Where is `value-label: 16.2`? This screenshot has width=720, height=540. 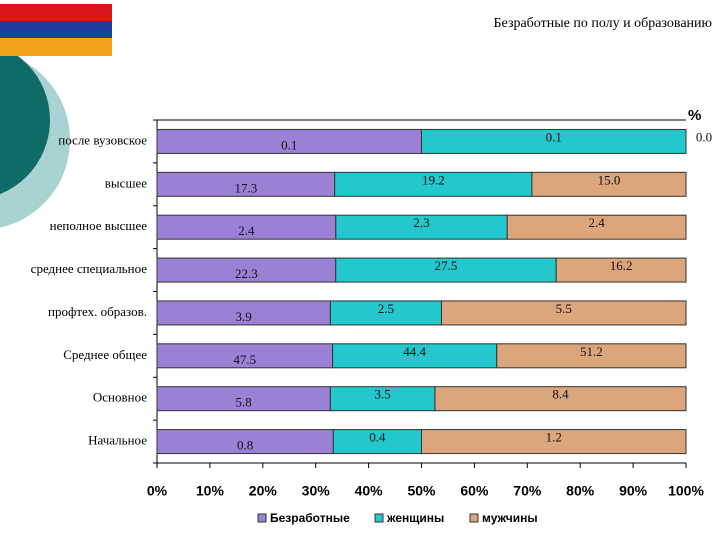 value-label: 16.2 is located at coordinates (621, 265).